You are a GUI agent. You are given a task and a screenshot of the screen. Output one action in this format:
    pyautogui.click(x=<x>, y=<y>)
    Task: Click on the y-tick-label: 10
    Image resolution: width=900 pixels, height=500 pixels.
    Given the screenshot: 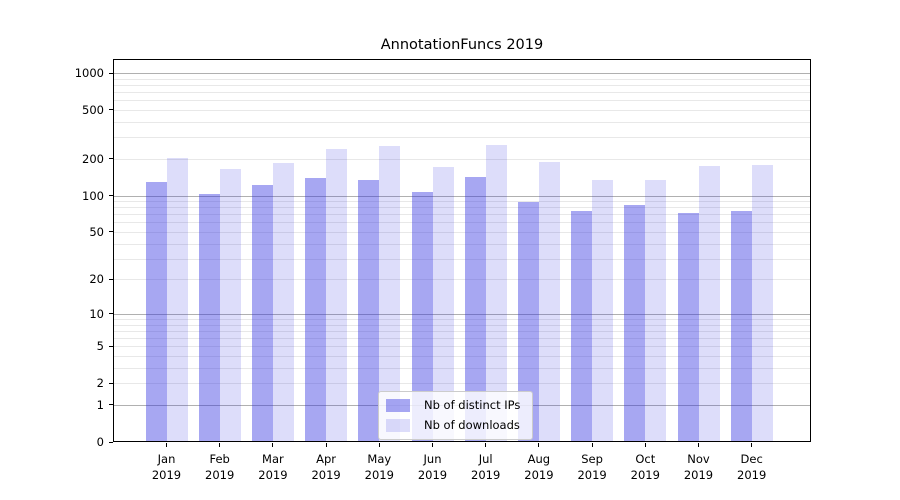 What is the action you would take?
    pyautogui.click(x=96, y=313)
    